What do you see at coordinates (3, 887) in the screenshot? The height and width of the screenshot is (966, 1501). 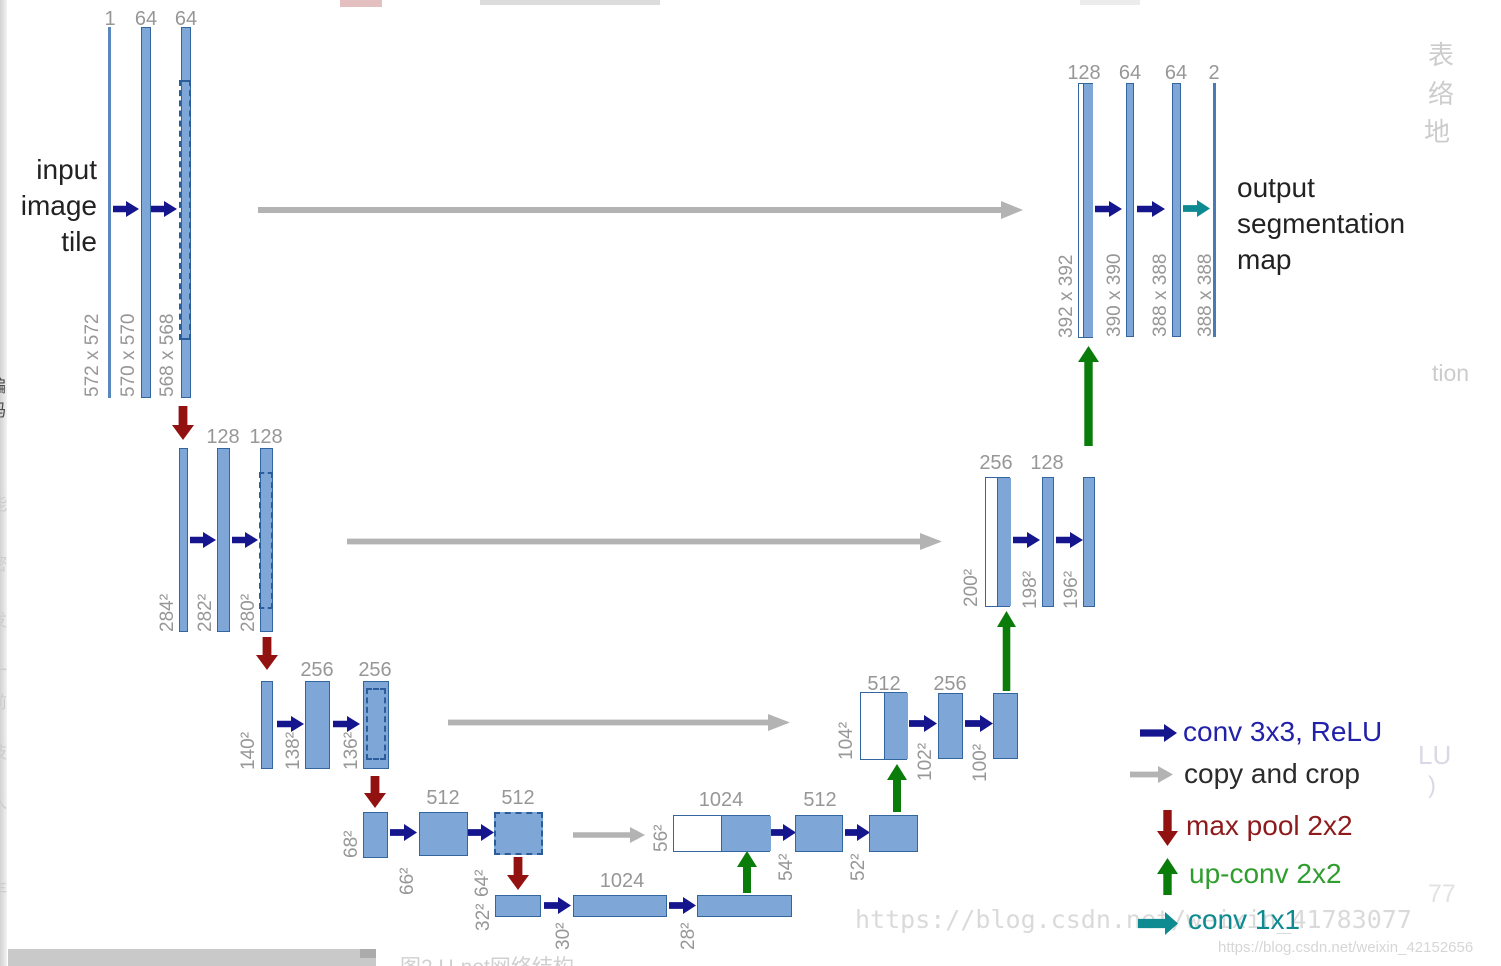 I see `ghost-text: 丰` at bounding box center [3, 887].